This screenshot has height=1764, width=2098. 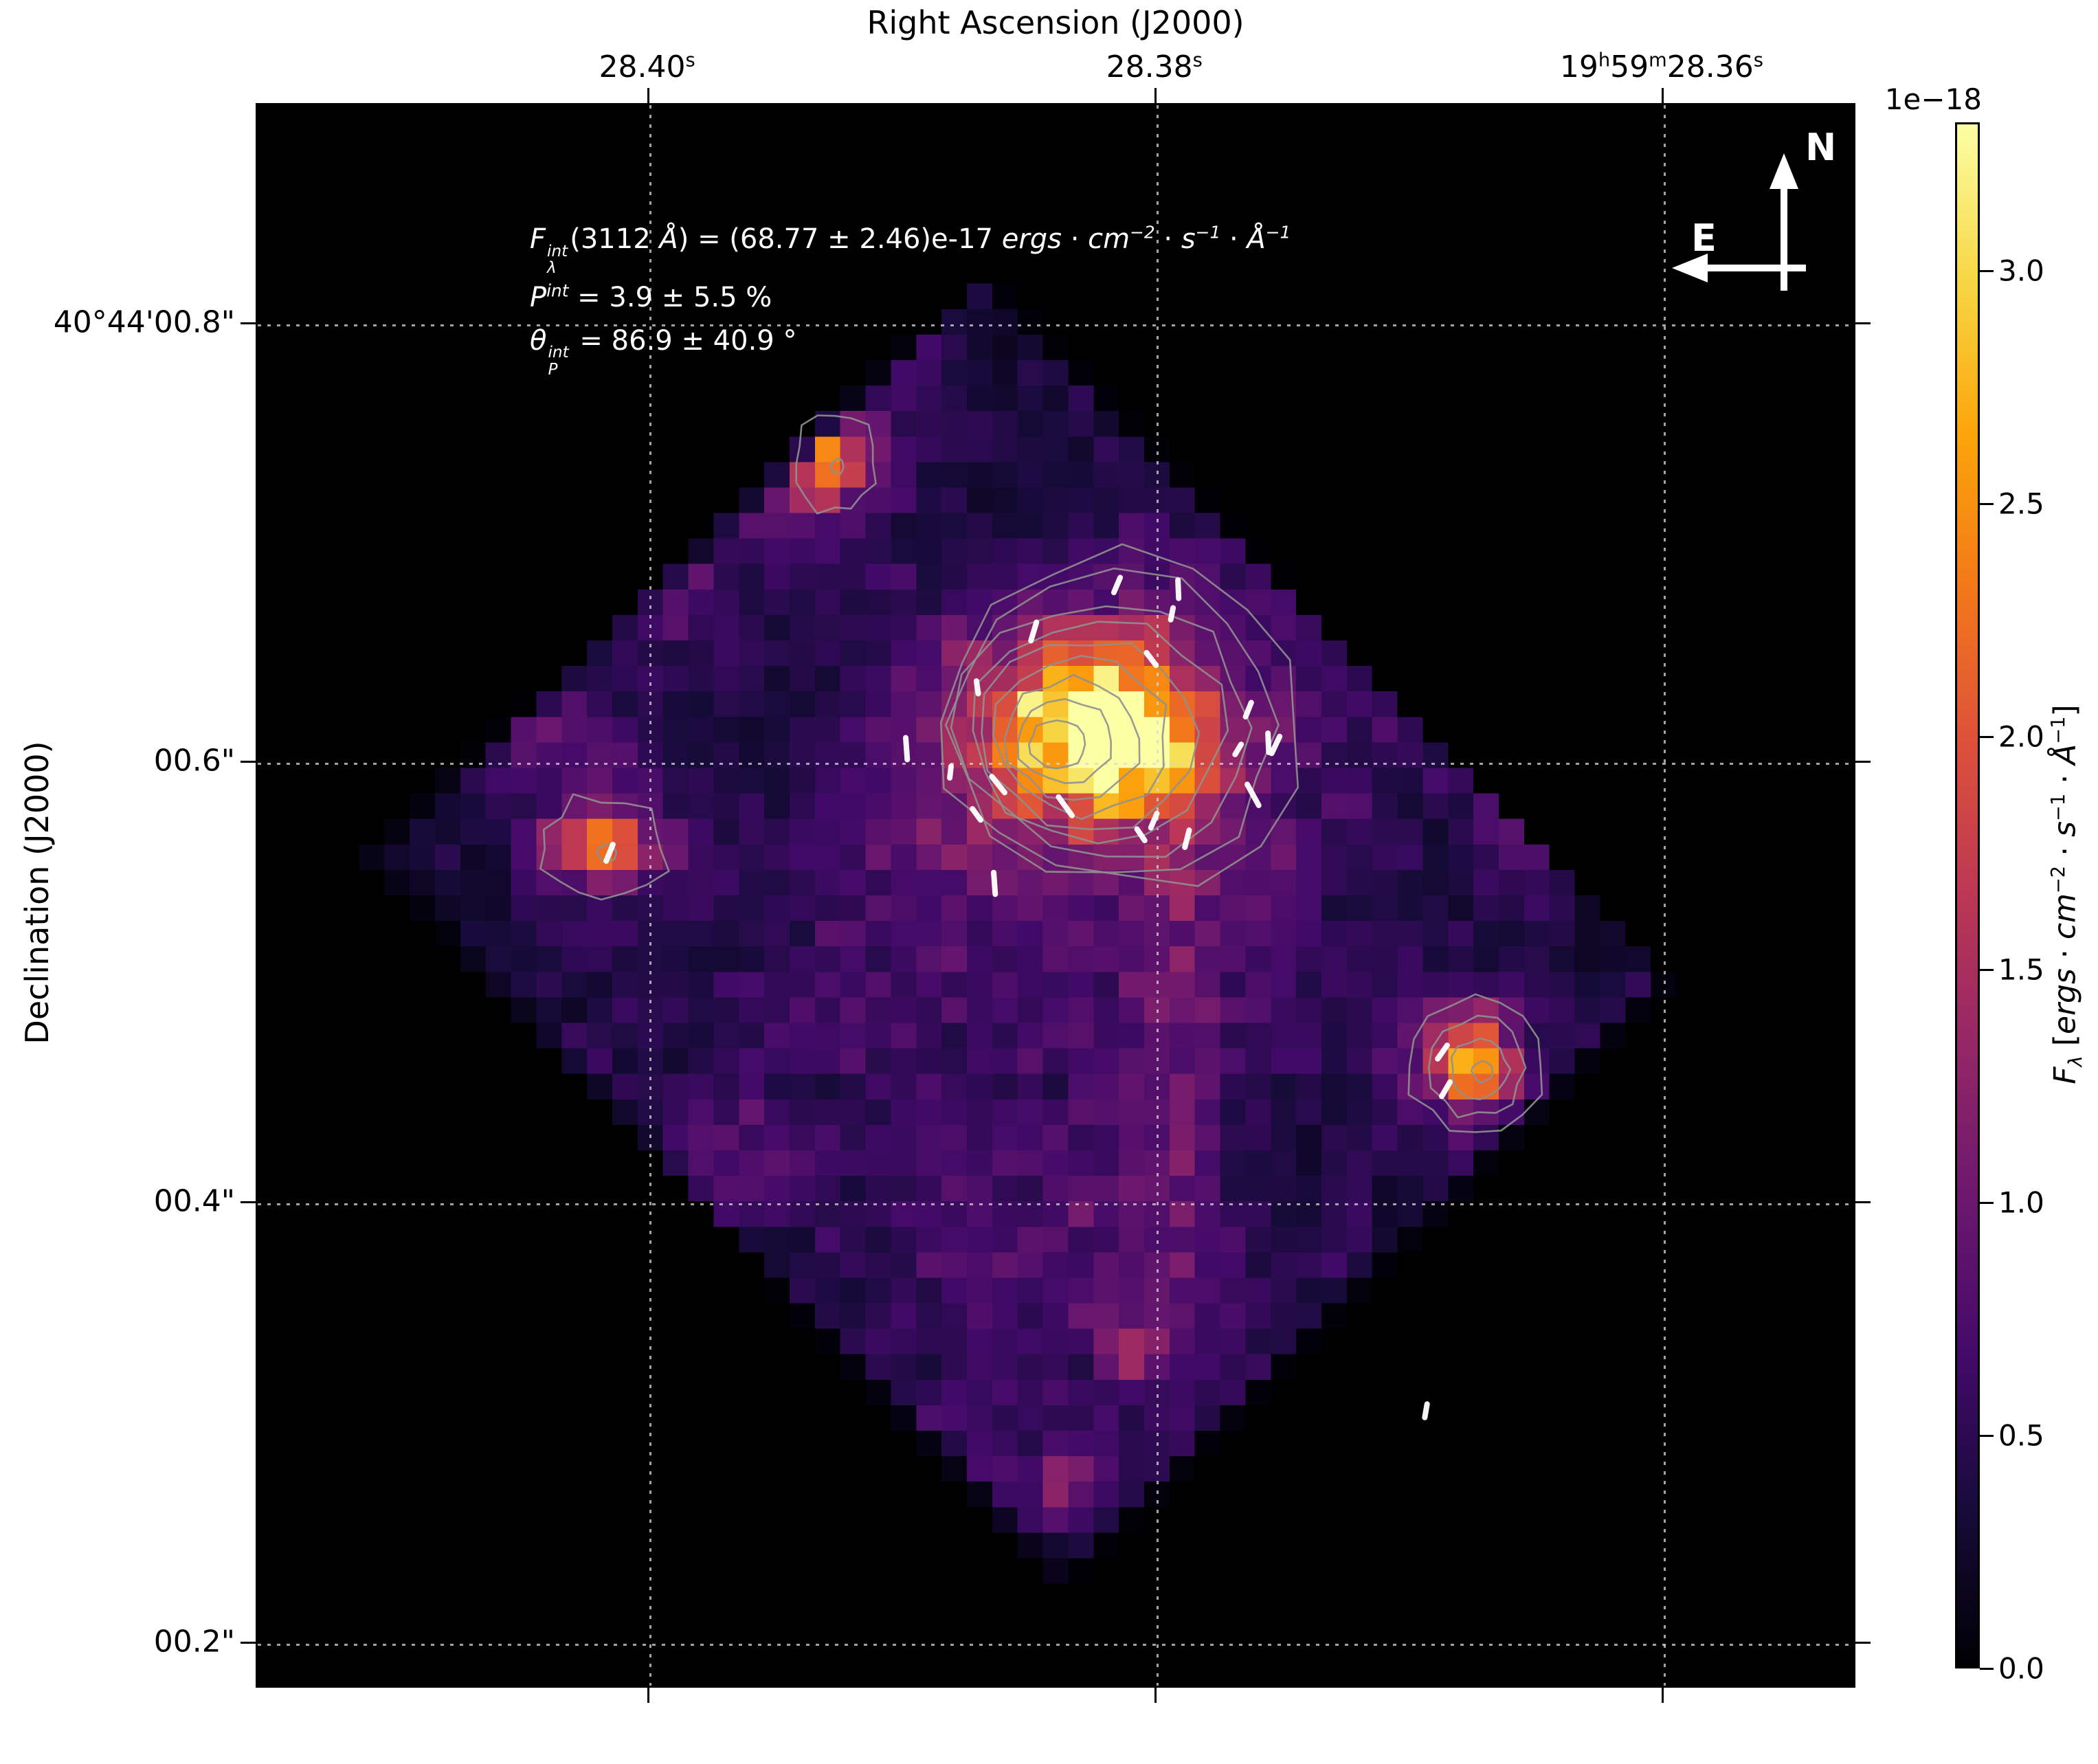 What do you see at coordinates (1704, 238) in the screenshot?
I see `compass-east-label: E` at bounding box center [1704, 238].